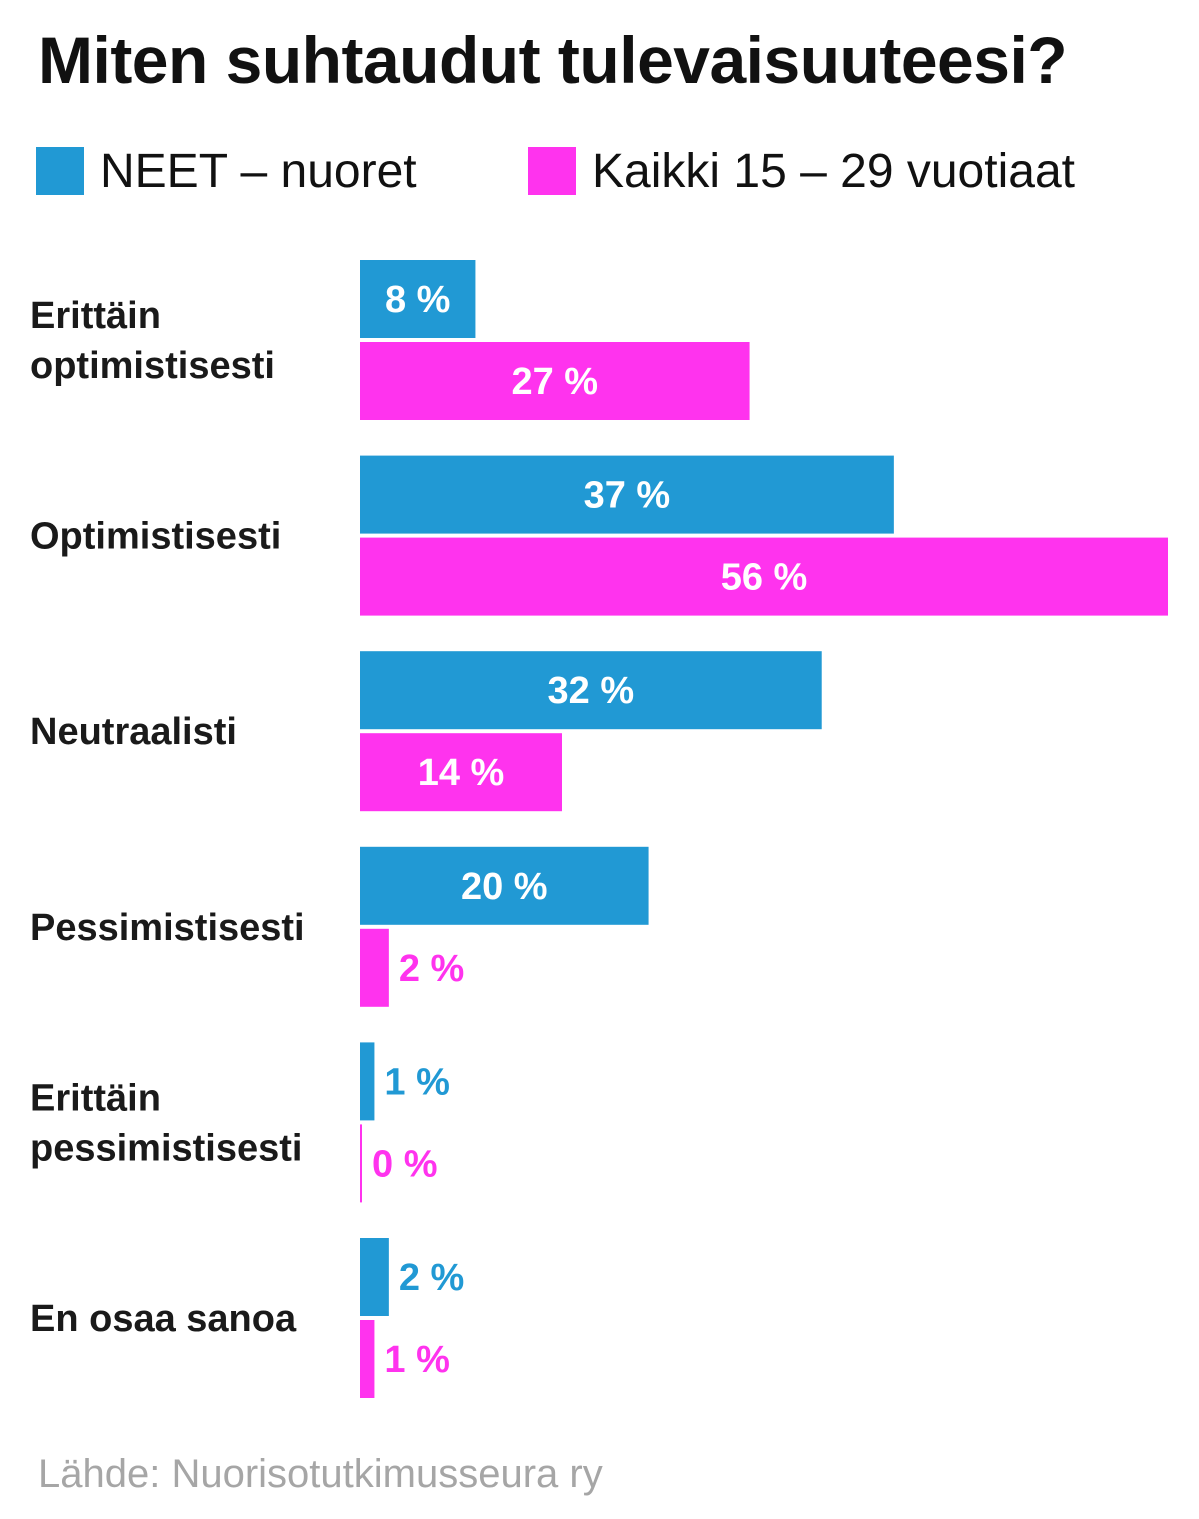  Describe the element at coordinates (416, 1082) in the screenshot. I see `value-label-erittain-pessimistisesti-neet: 1 %` at that location.